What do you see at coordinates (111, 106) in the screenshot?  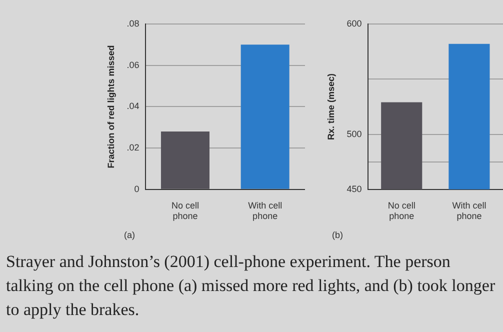 I see `y-axis-title: Fraction of red lights missed` at bounding box center [111, 106].